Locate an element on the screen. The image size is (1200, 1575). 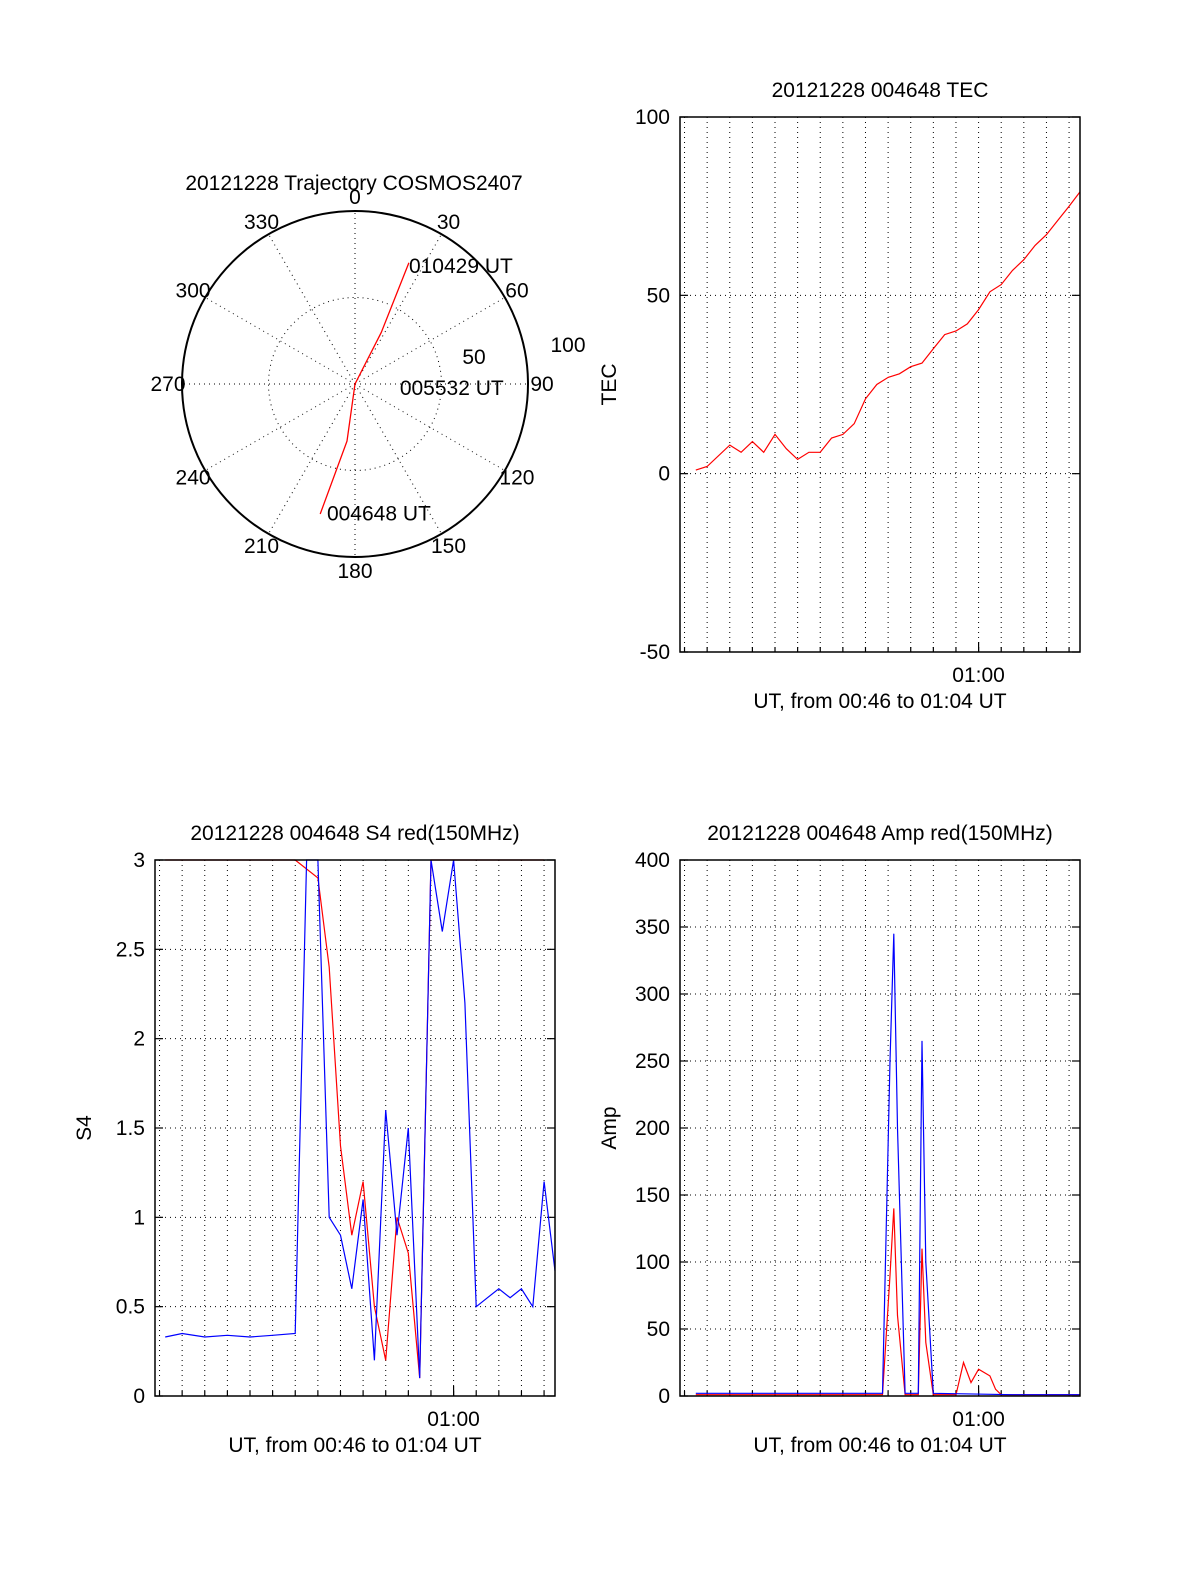
polar-angle-label: 240 is located at coordinates (193, 478).